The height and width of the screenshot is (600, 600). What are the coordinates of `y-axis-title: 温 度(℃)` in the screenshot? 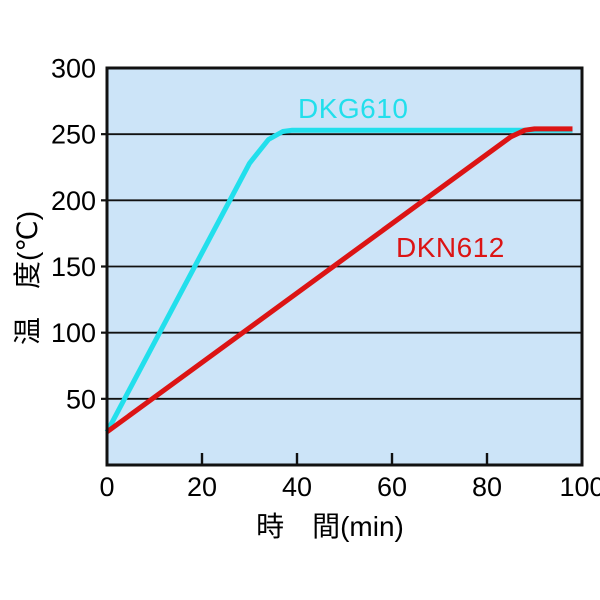 It's located at (27, 278).